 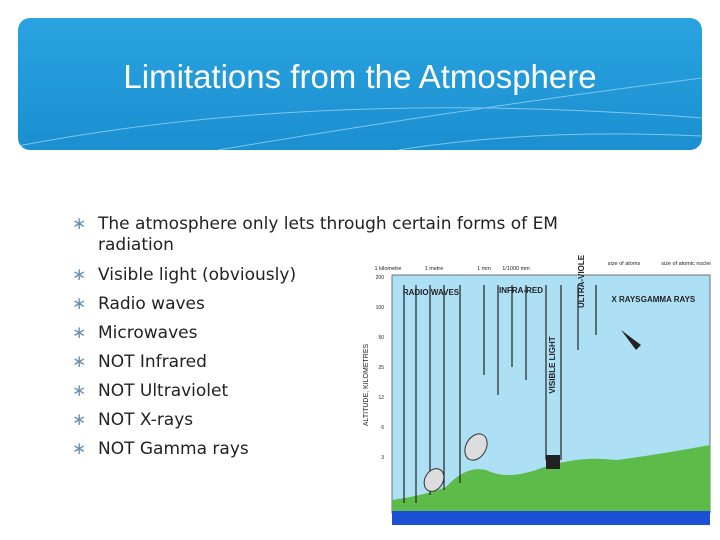 I want to click on bullet: Radio waves, so click(x=342, y=304).